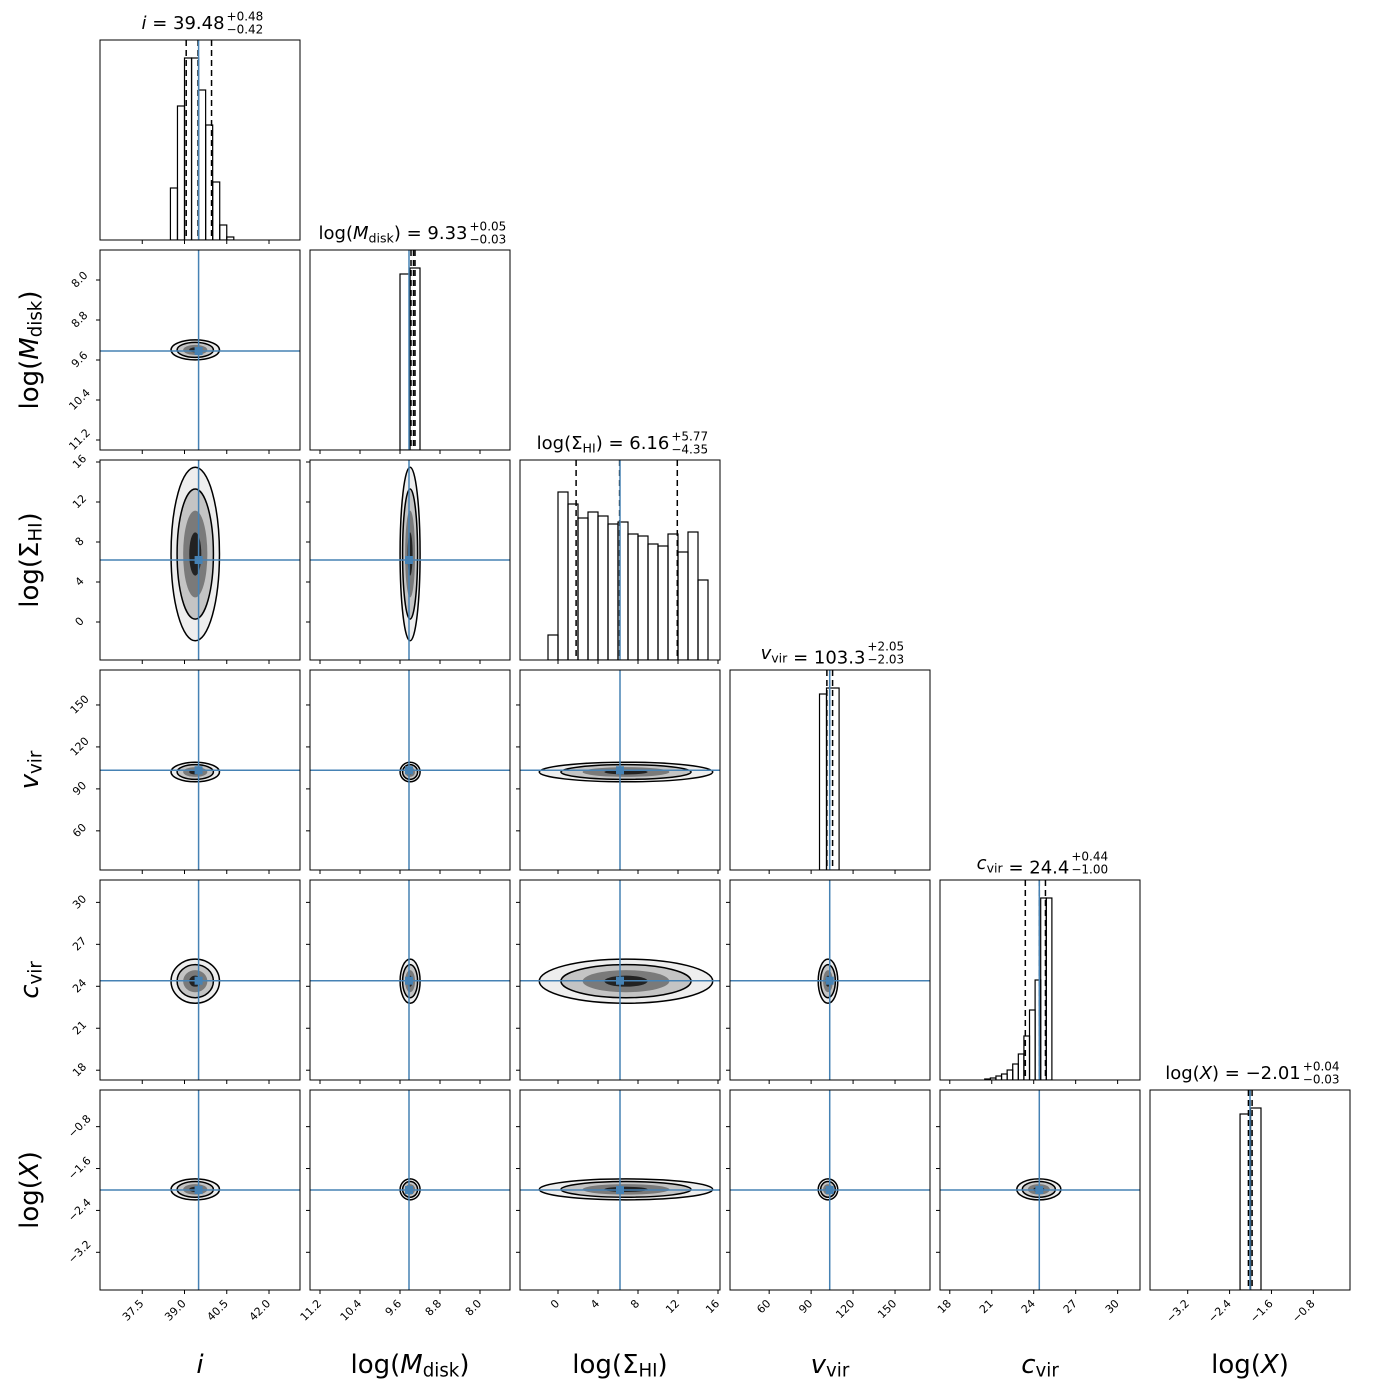 The width and height of the screenshot is (1390, 1390). Describe the element at coordinates (589, 447) in the screenshot. I see `label-subscript: HI` at that location.